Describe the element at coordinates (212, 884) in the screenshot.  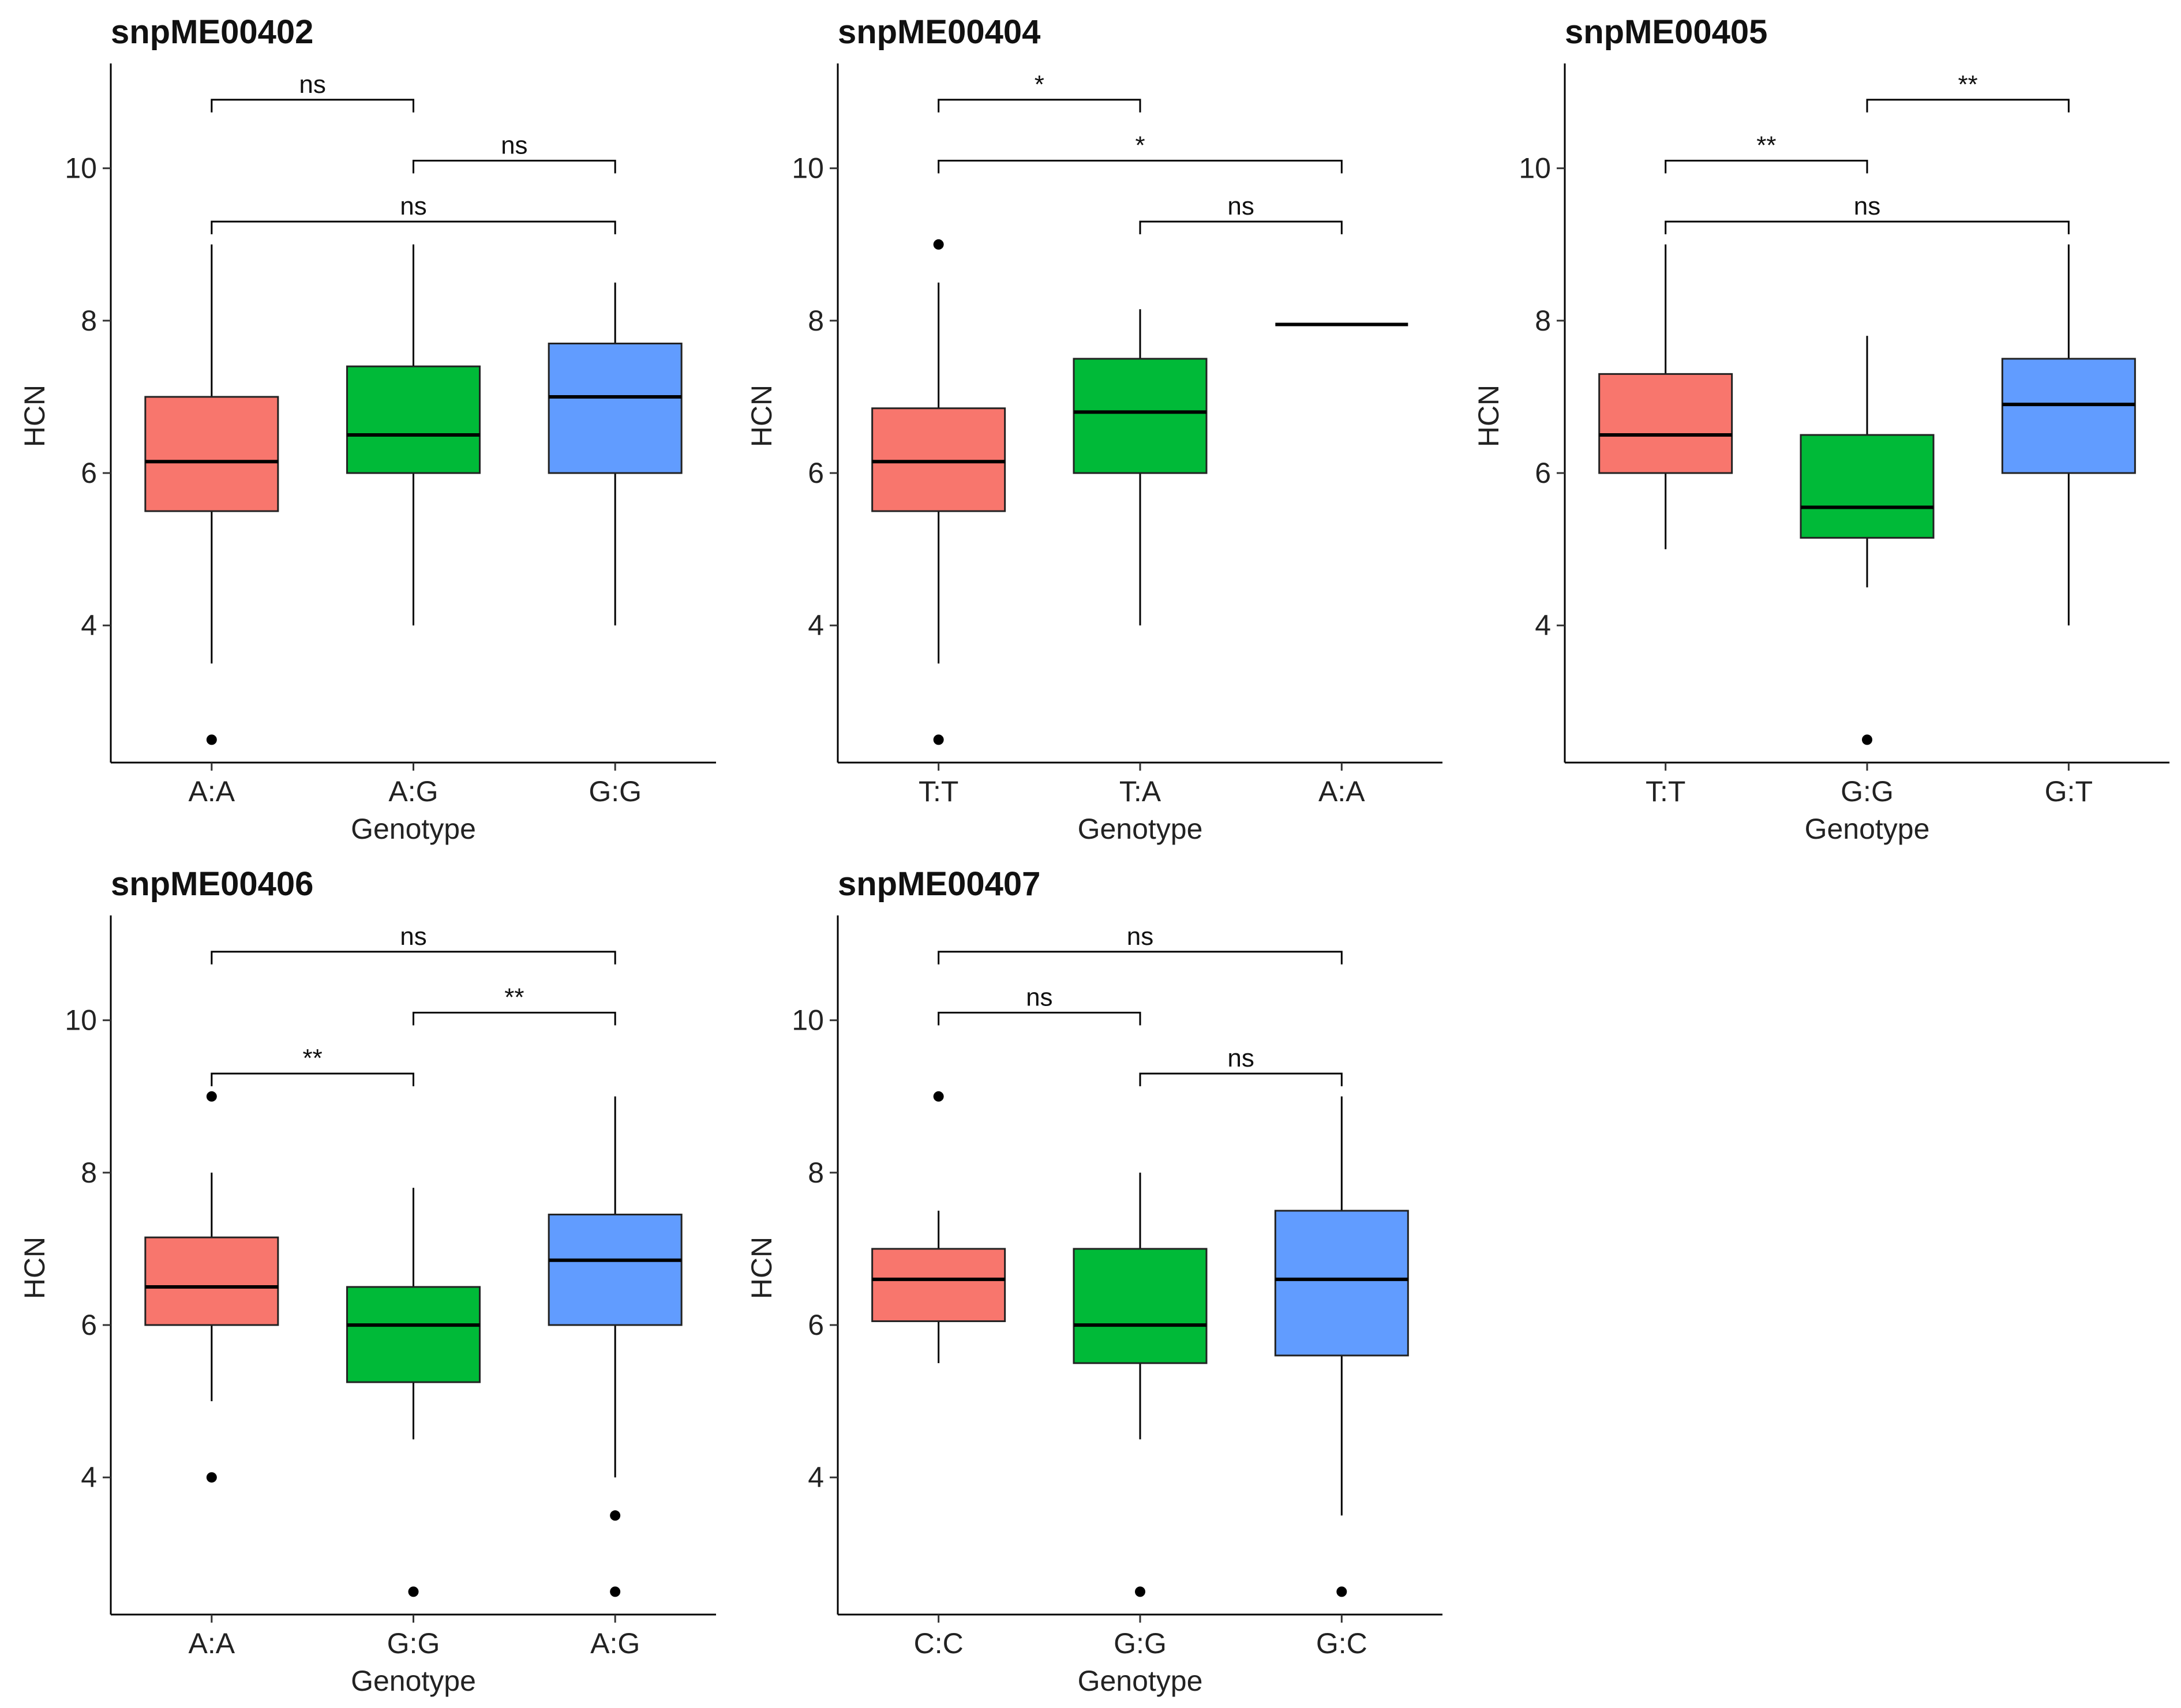
I see `panel-title: snpME00406` at that location.